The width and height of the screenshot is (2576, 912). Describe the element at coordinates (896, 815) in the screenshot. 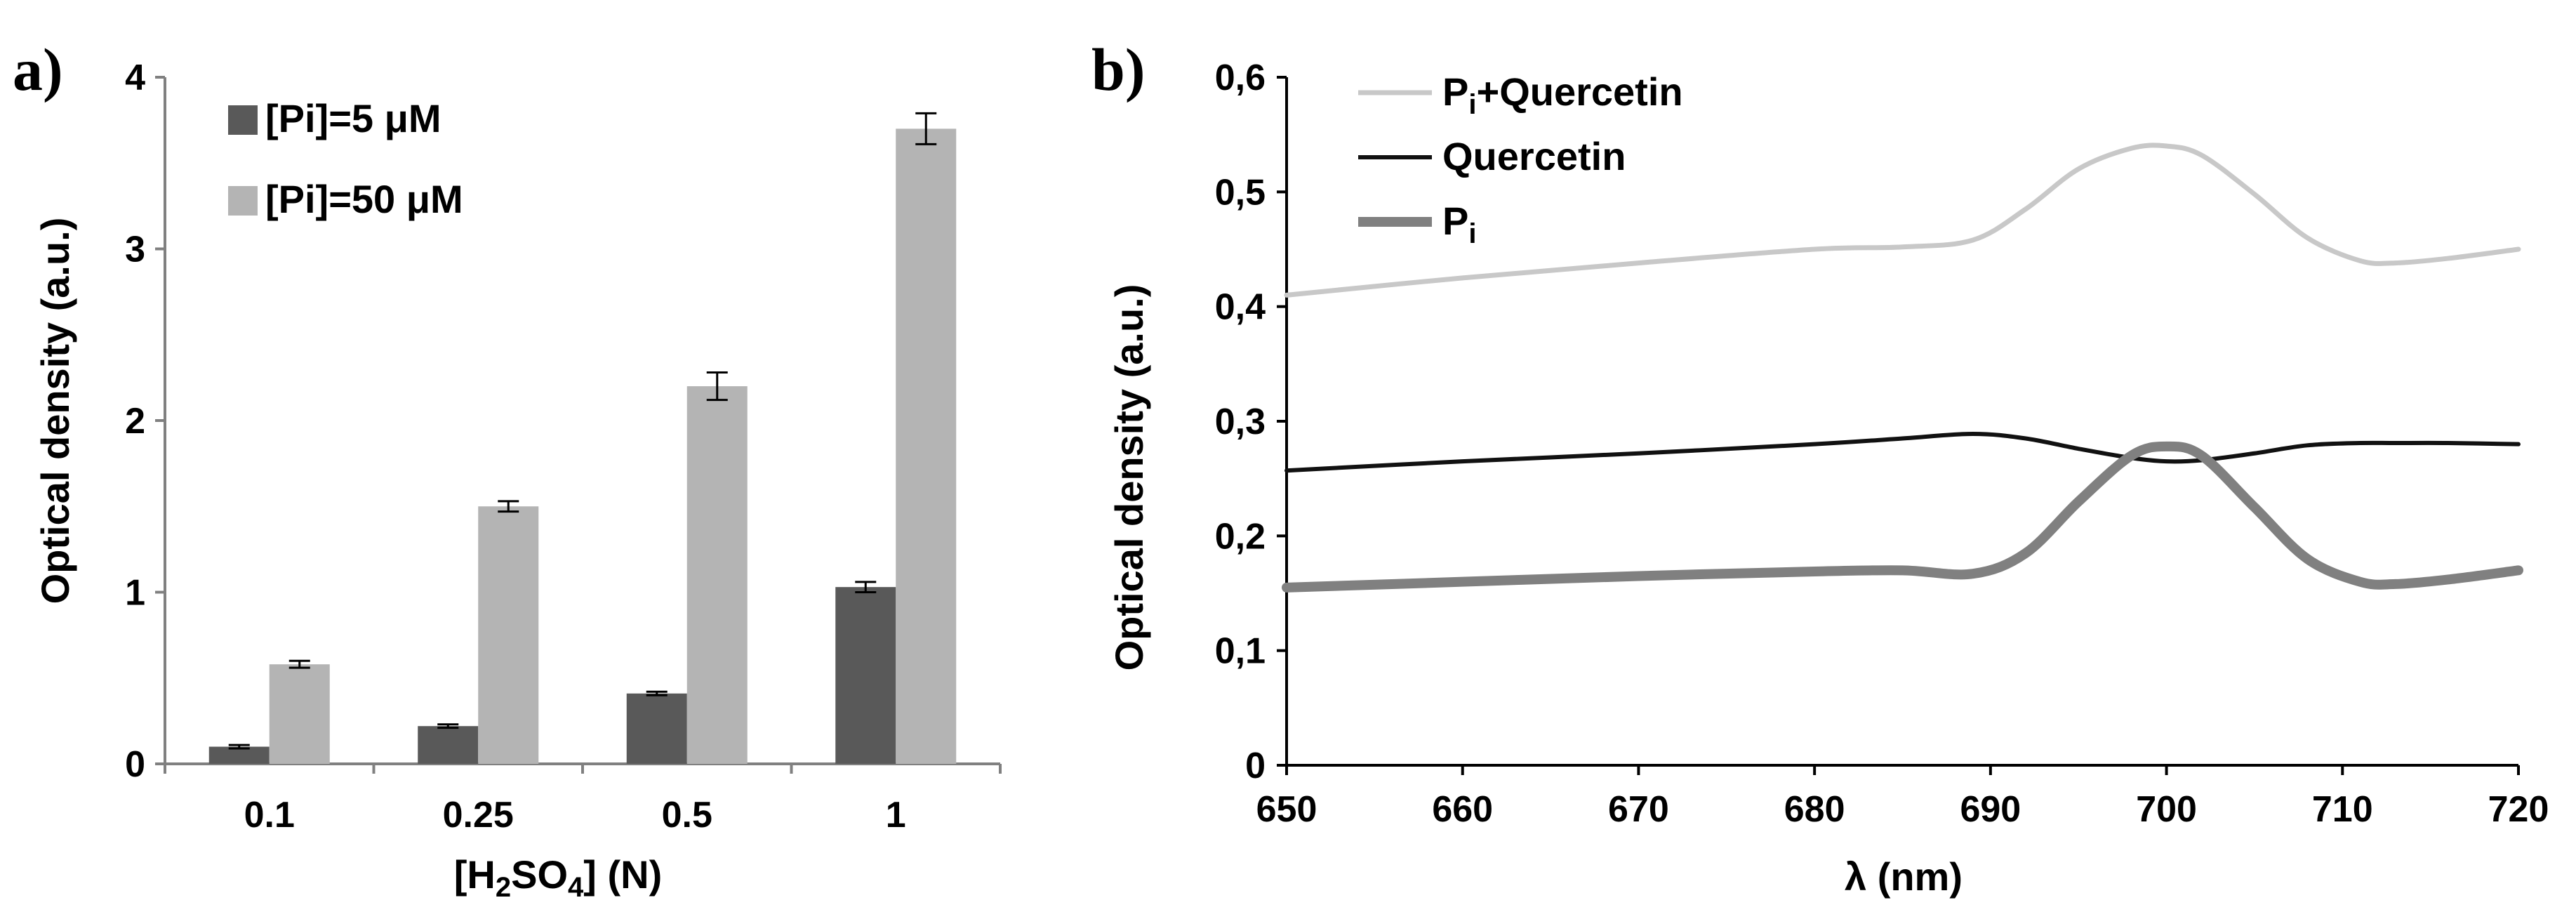

I see `x-tick-label: 1` at that location.